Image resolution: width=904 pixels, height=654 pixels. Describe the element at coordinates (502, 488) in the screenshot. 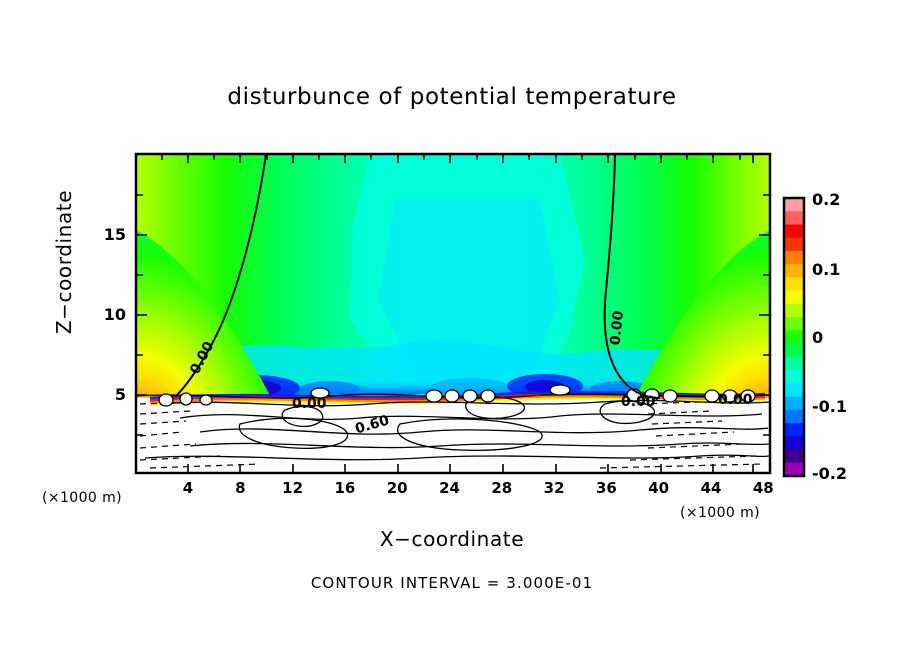

I see `x-tick-label: 28` at that location.